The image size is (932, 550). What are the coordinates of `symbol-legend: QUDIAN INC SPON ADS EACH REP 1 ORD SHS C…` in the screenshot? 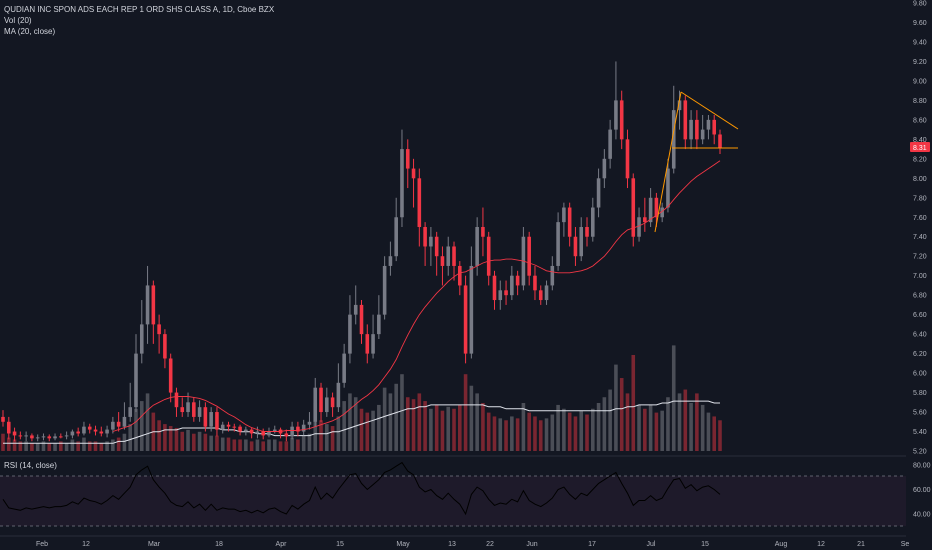 It's located at (139, 9).